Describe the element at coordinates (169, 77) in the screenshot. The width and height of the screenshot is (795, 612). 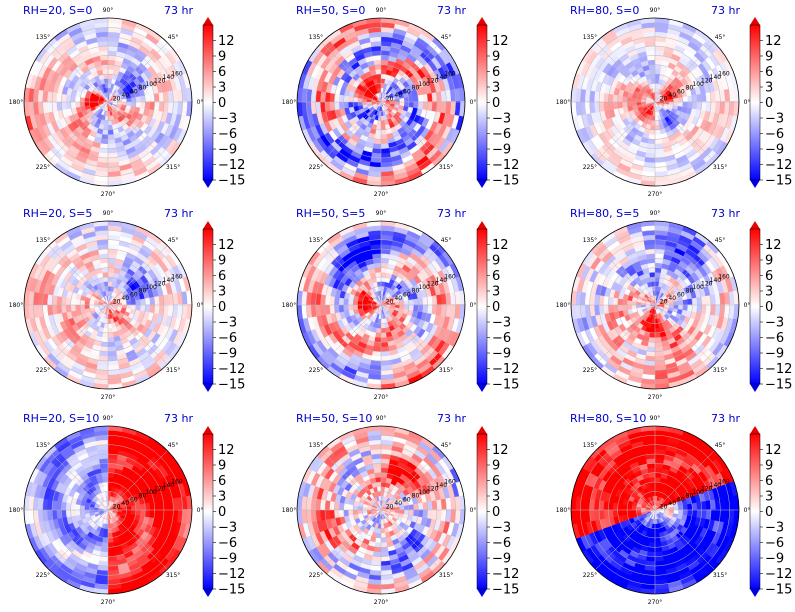
I see `radial-tick-label: 140` at that location.